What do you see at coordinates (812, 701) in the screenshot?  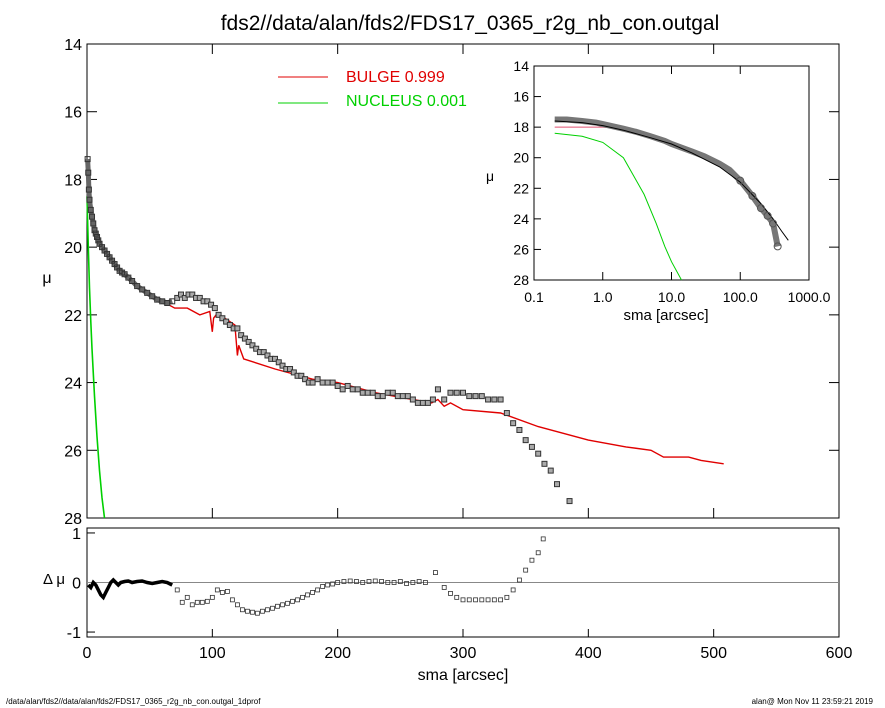 I see `footer-timestamp: alan@ Mon Nov 11 23:59:21 2019` at bounding box center [812, 701].